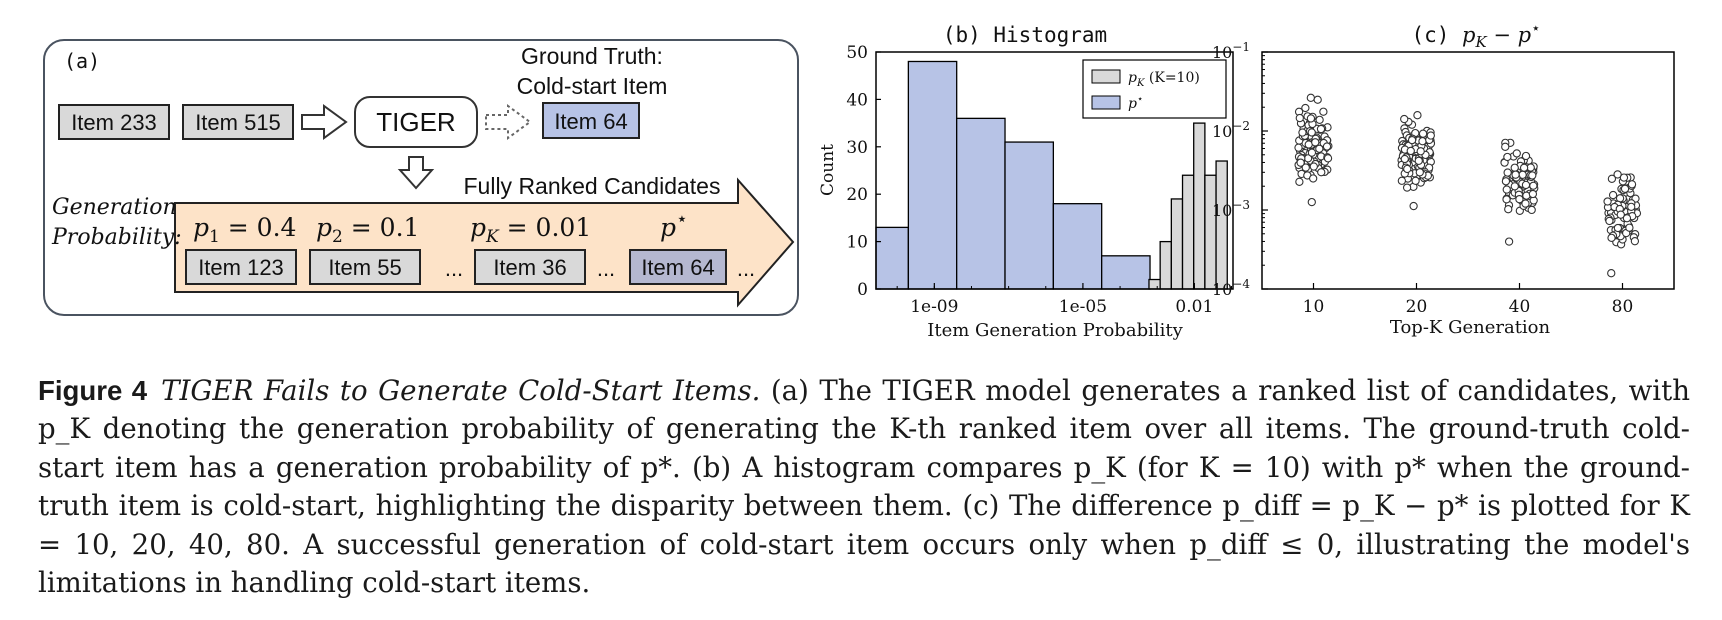 Image resolution: width=1722 pixels, height=620 pixels. Describe the element at coordinates (1164, 79) in the screenshot. I see `legend-label-pk: pK (K=10)` at that location.